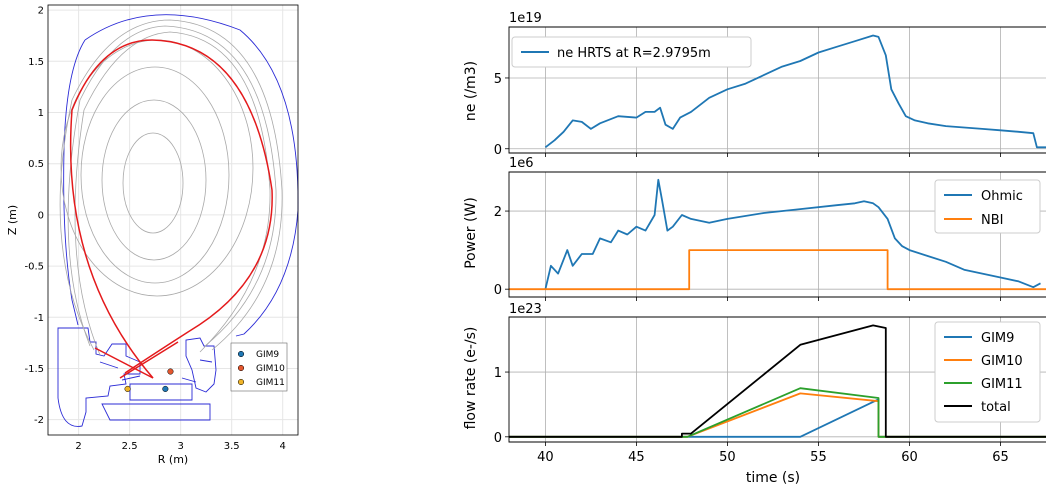 This screenshot has height=489, width=1046. What do you see at coordinates (997, 338) in the screenshot?
I see `flow-legend-label-gim9: GIM9` at bounding box center [997, 338].